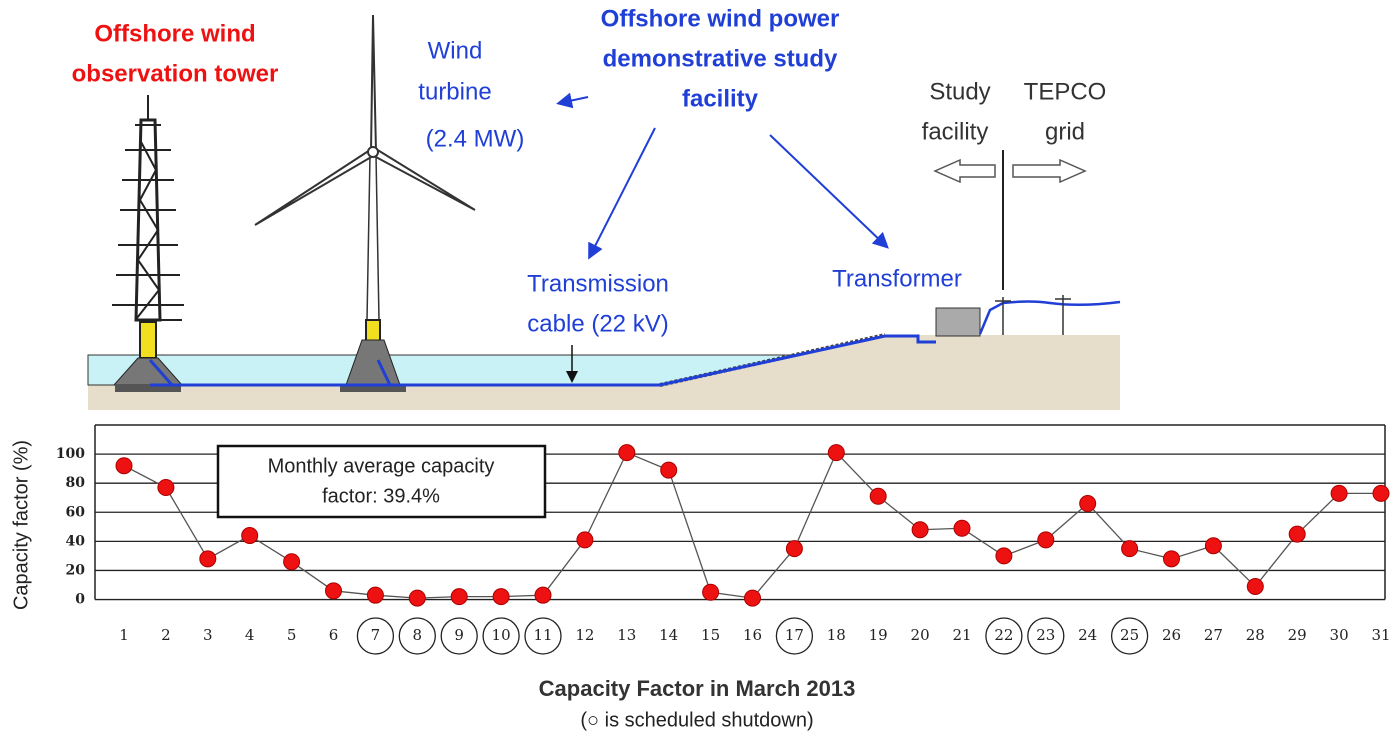 The image size is (1397, 737). I want to click on y-tick-label: 80, so click(76, 483).